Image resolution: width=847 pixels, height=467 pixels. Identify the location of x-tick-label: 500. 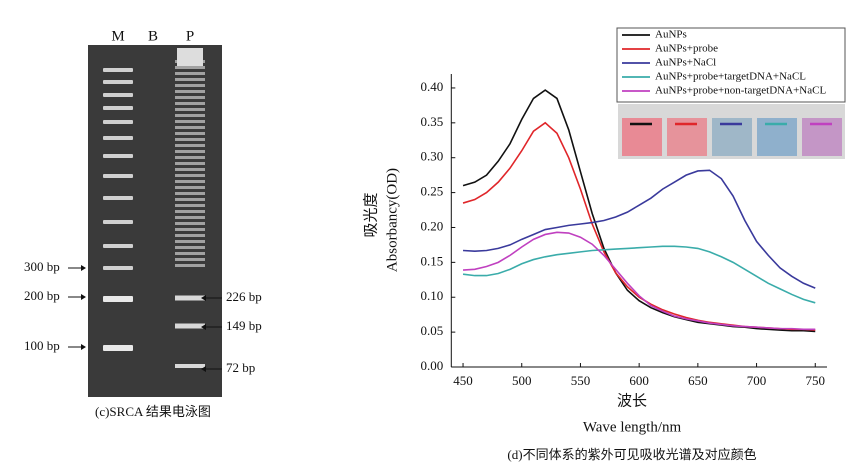
(522, 380).